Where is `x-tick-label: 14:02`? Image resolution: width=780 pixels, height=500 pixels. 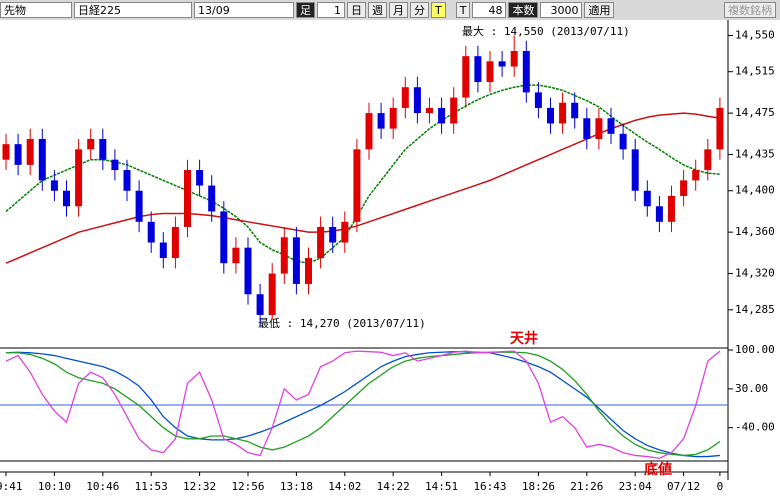 x-tick-label: 14:02 is located at coordinates (344, 486).